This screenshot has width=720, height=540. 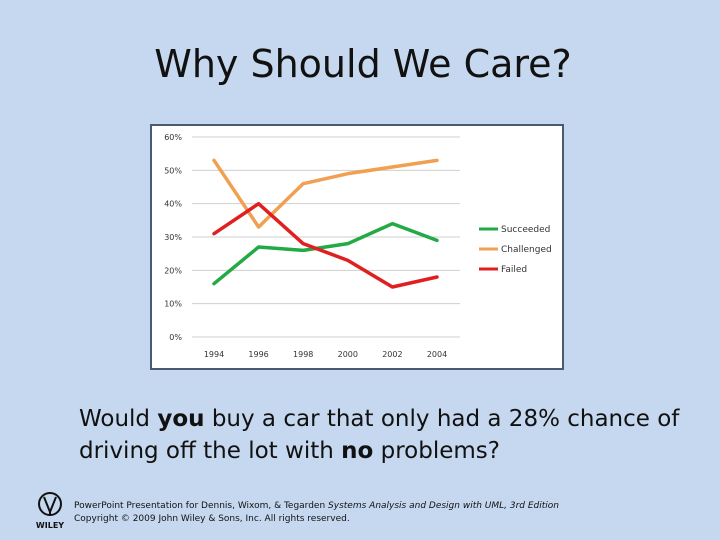 I want to click on legend-label-challenged: Challenged, so click(x=526, y=250).